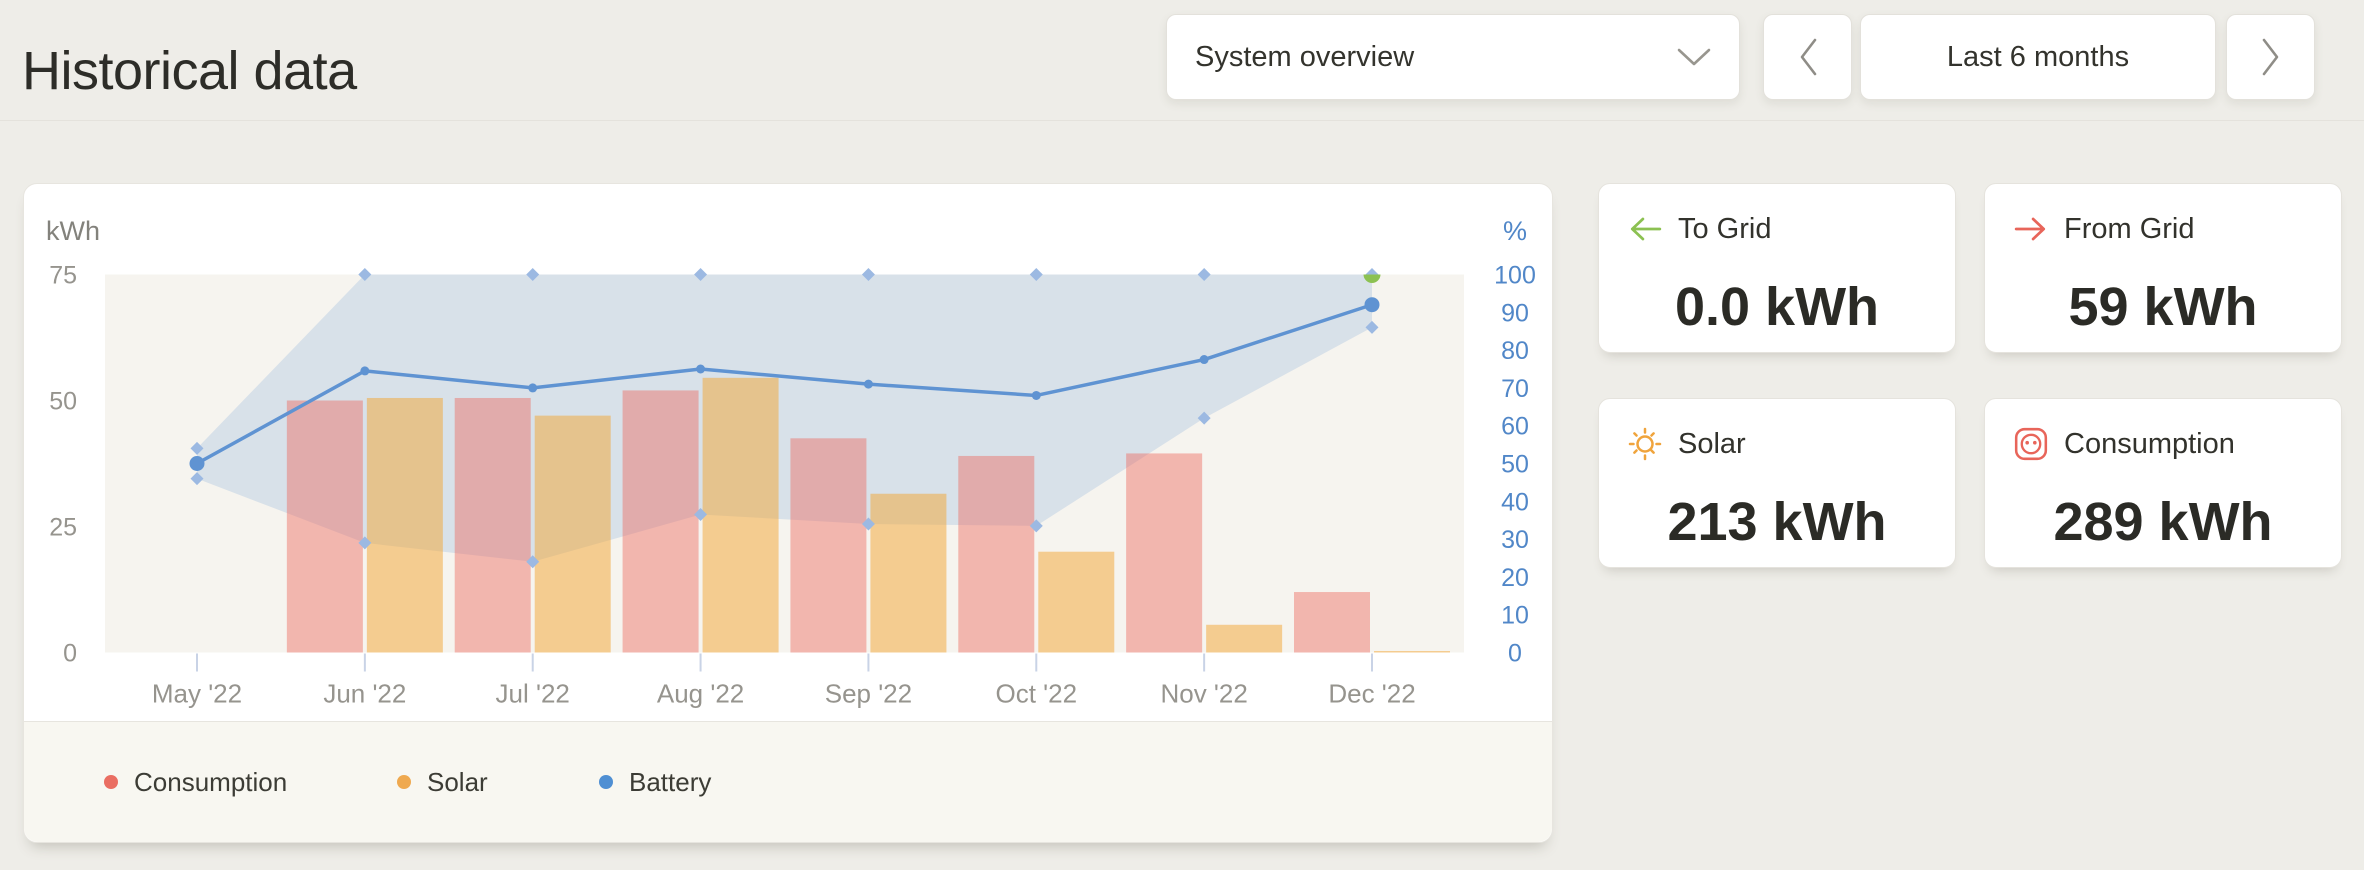 The height and width of the screenshot is (870, 2364). I want to click on to-grid-card: To Grid 0.0 kWh, so click(1777, 268).